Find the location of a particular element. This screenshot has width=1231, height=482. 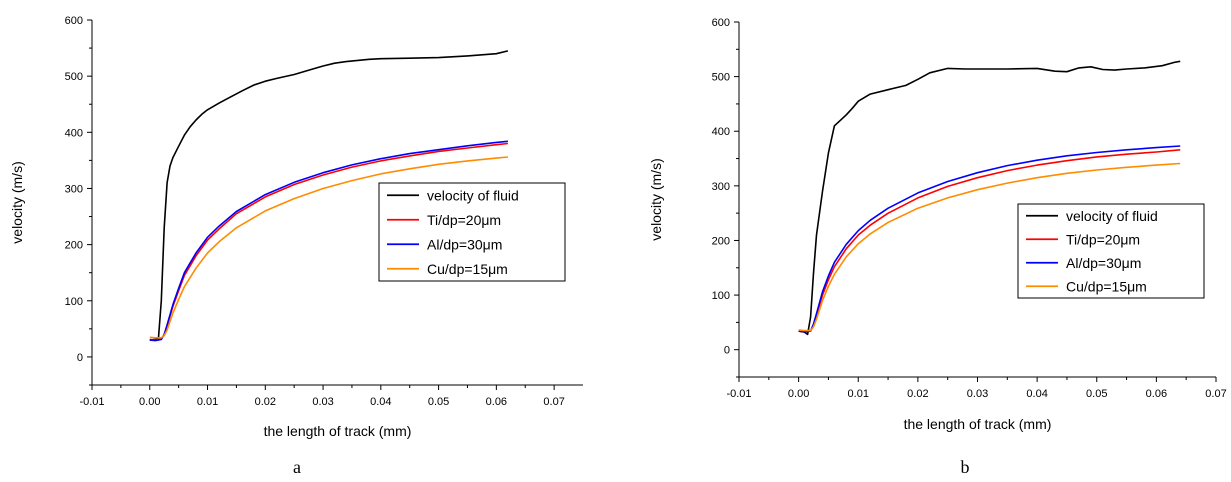

panel-label: b is located at coordinates (965, 467).